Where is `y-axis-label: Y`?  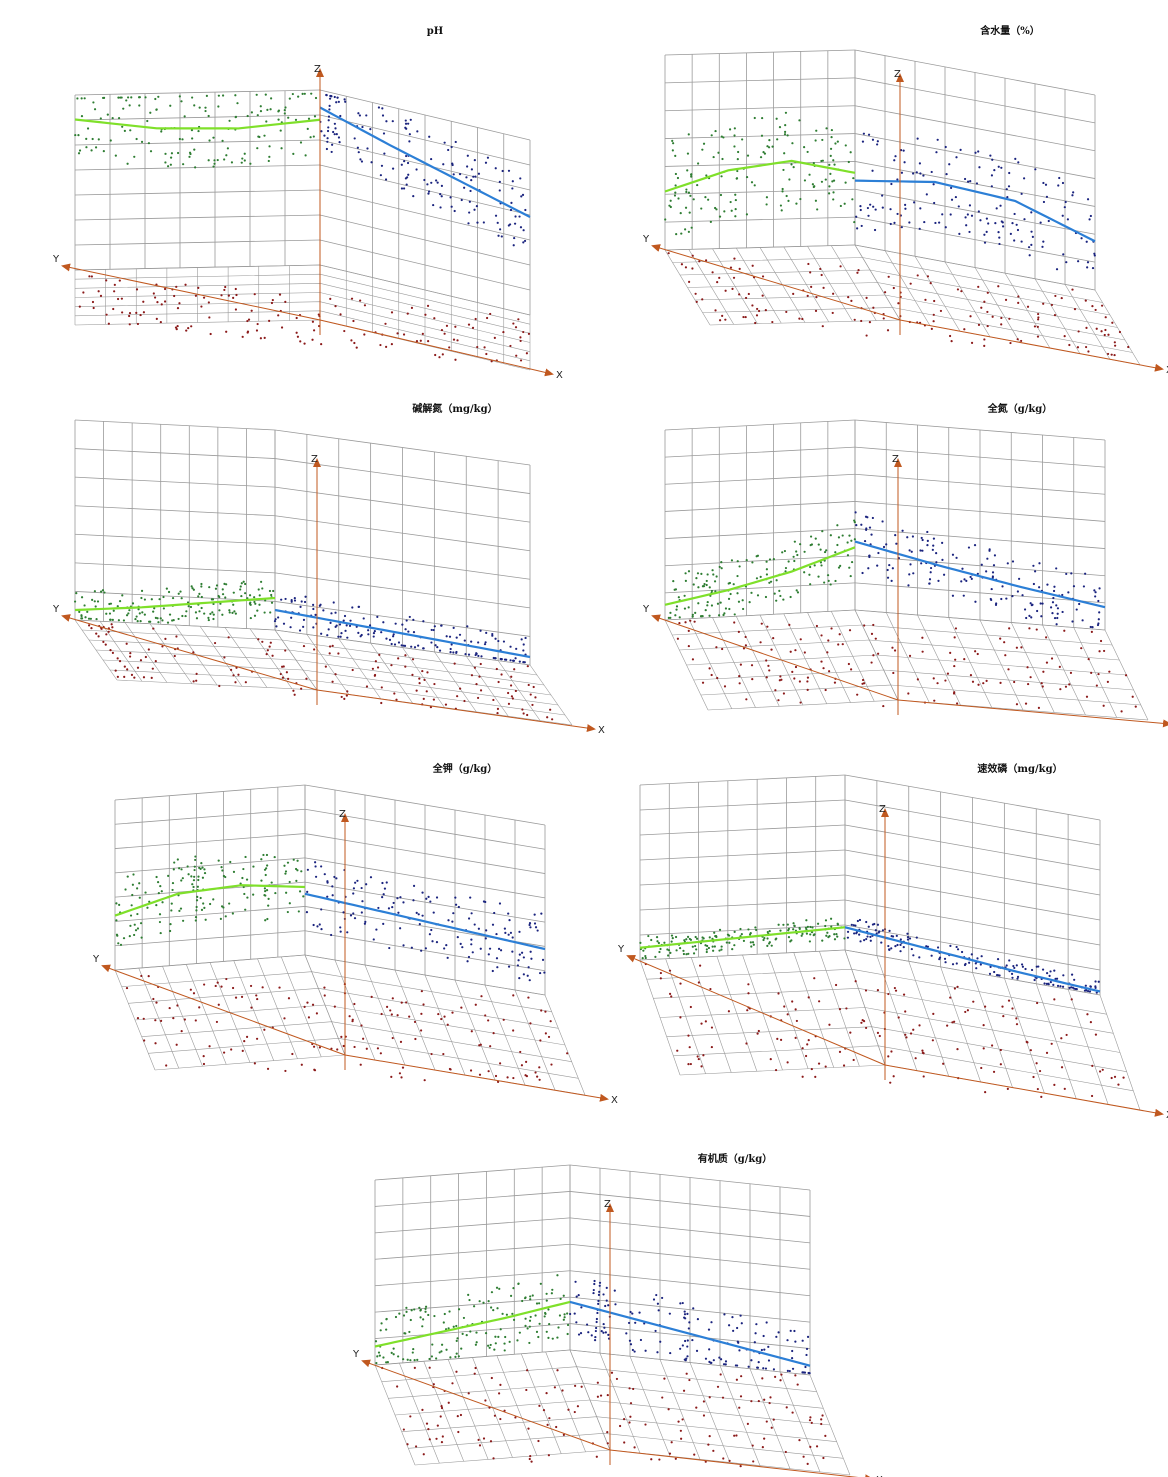
y-axis-label: Y is located at coordinates (621, 949).